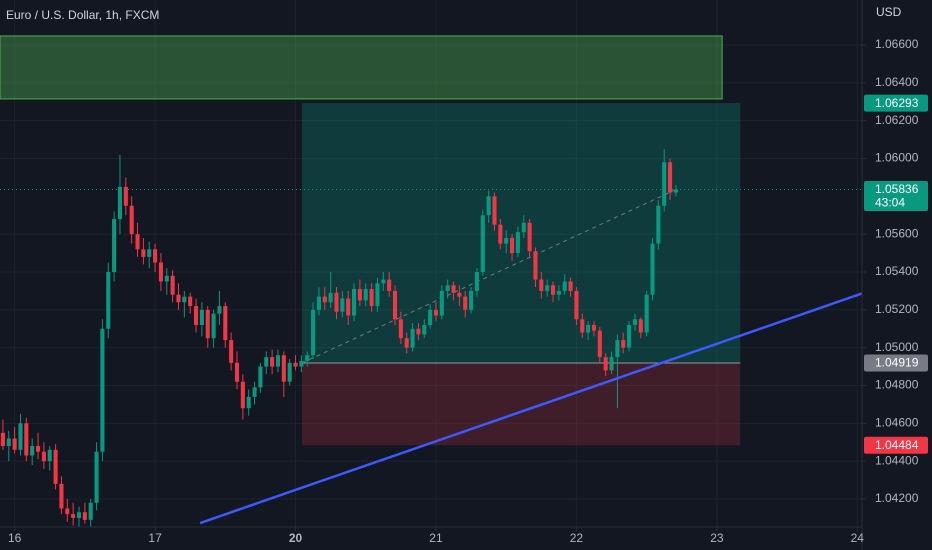 This screenshot has height=550, width=932. Describe the element at coordinates (897, 189) in the screenshot. I see `price-label: 1.05836` at that location.